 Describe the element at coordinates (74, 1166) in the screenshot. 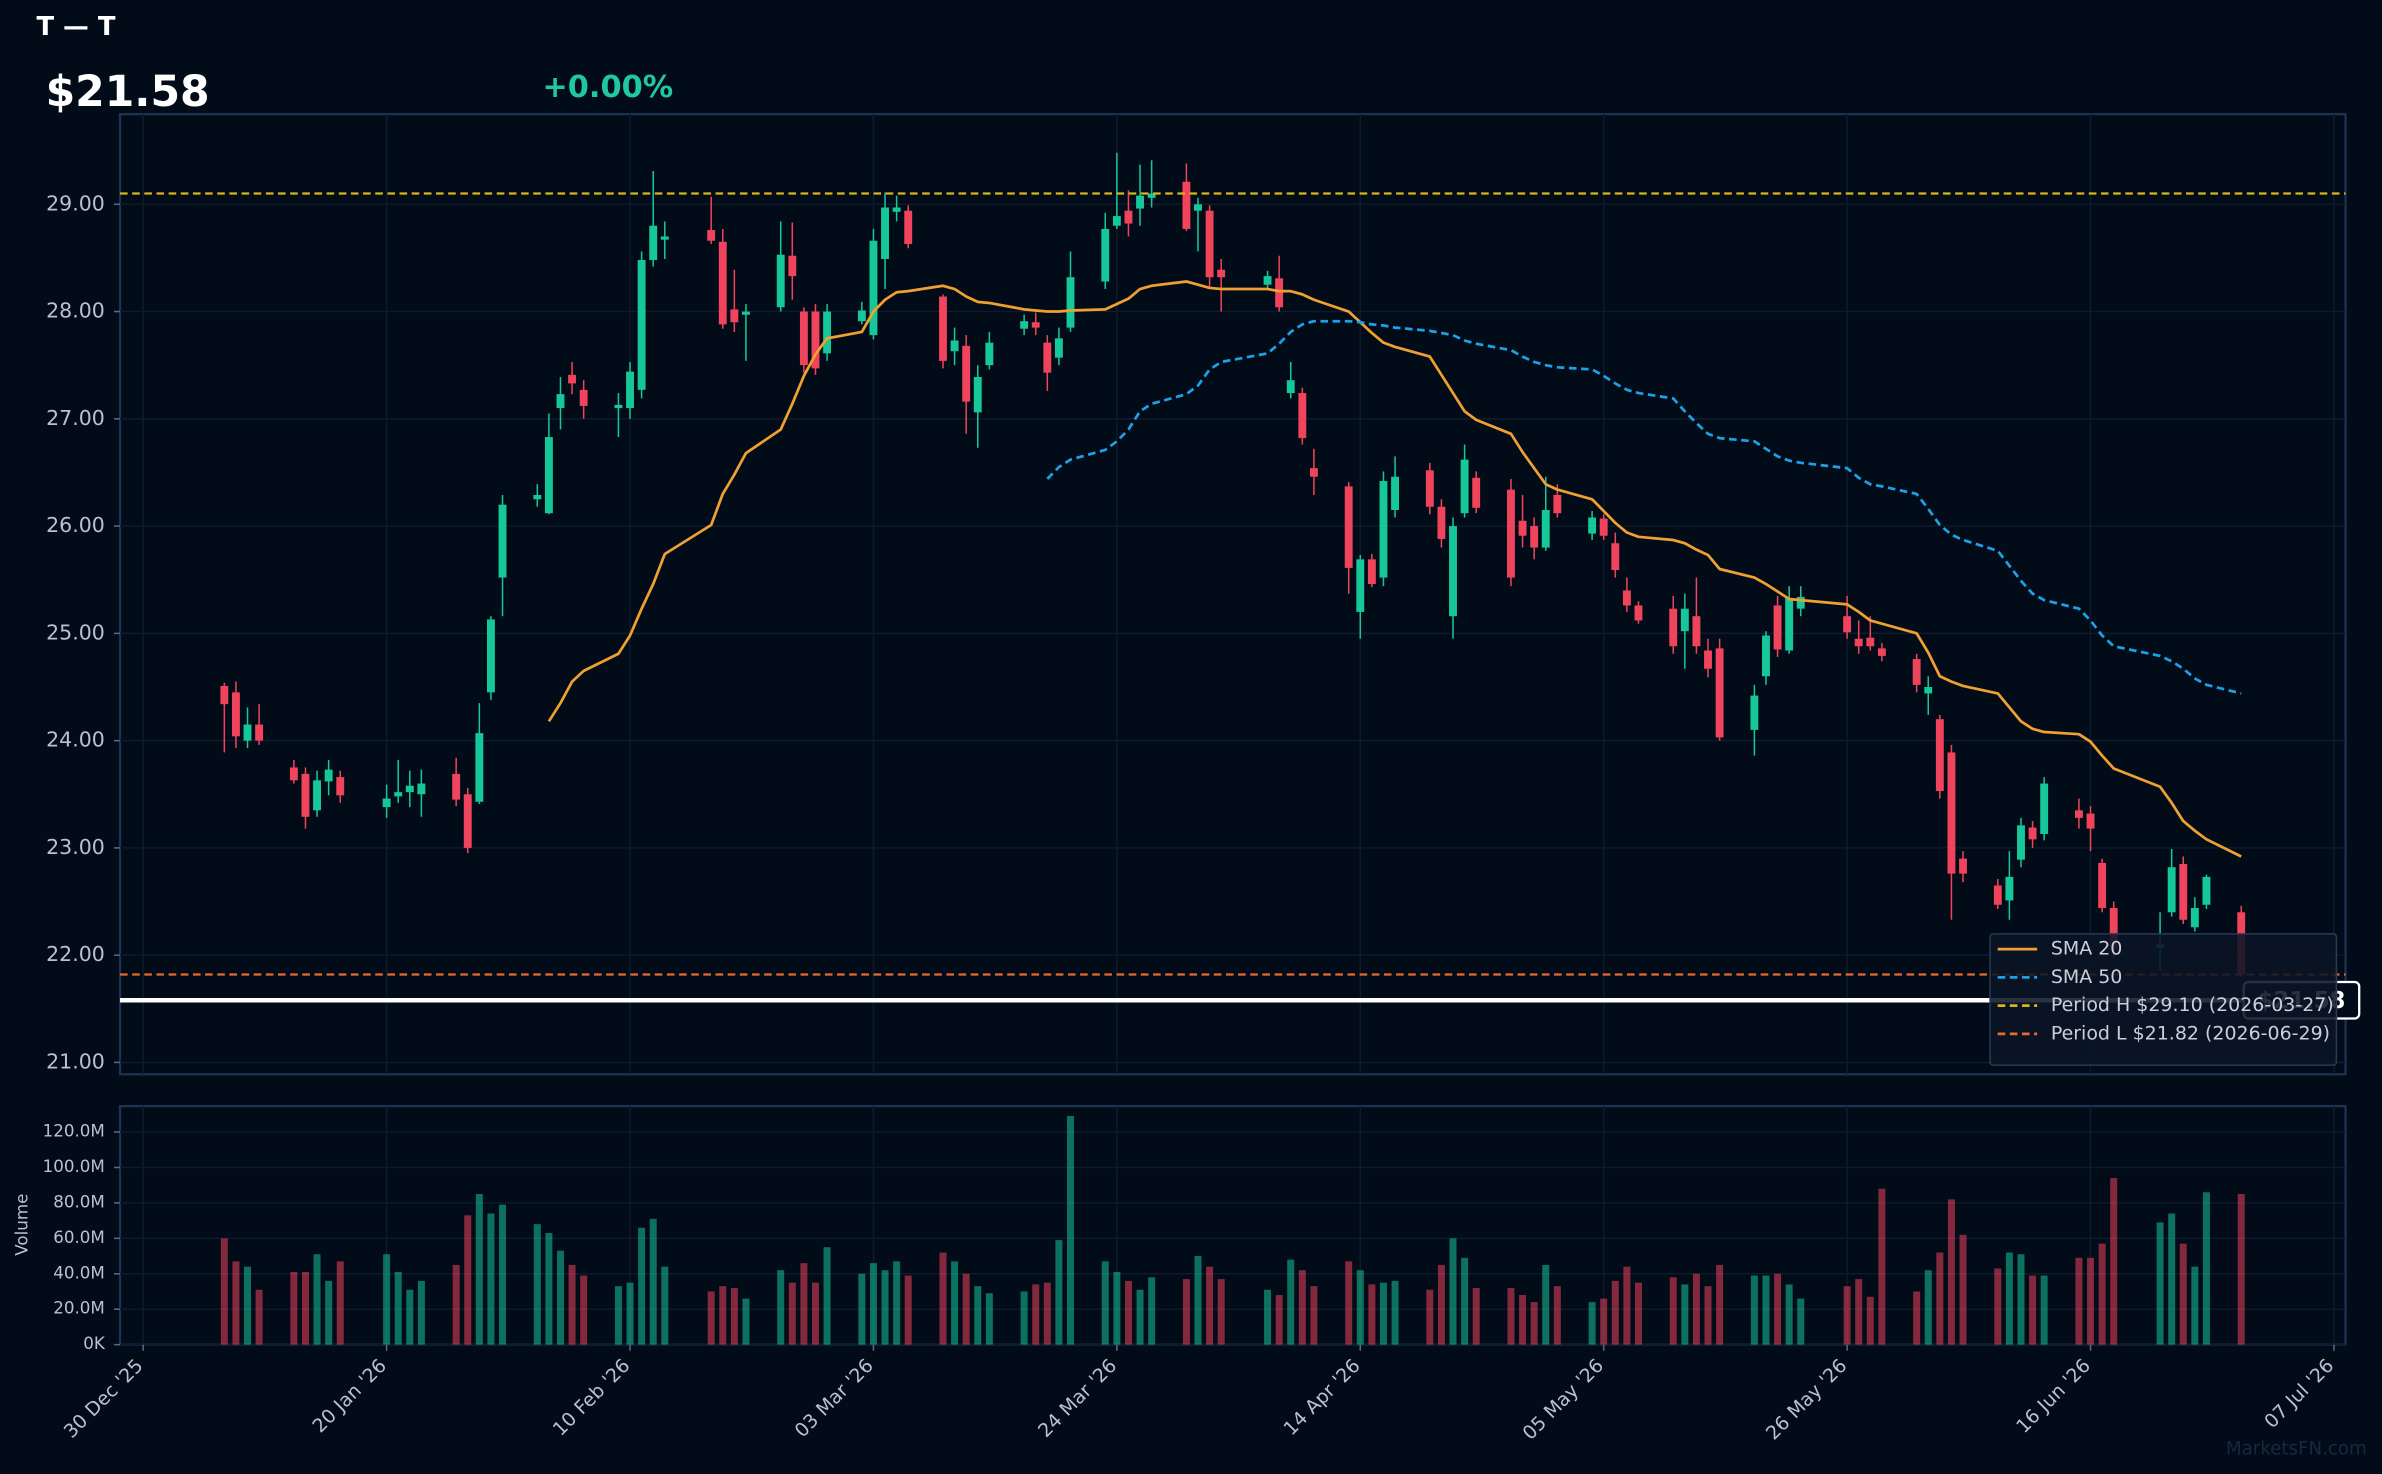

I see `volume-tick-label: 100.0M` at that location.